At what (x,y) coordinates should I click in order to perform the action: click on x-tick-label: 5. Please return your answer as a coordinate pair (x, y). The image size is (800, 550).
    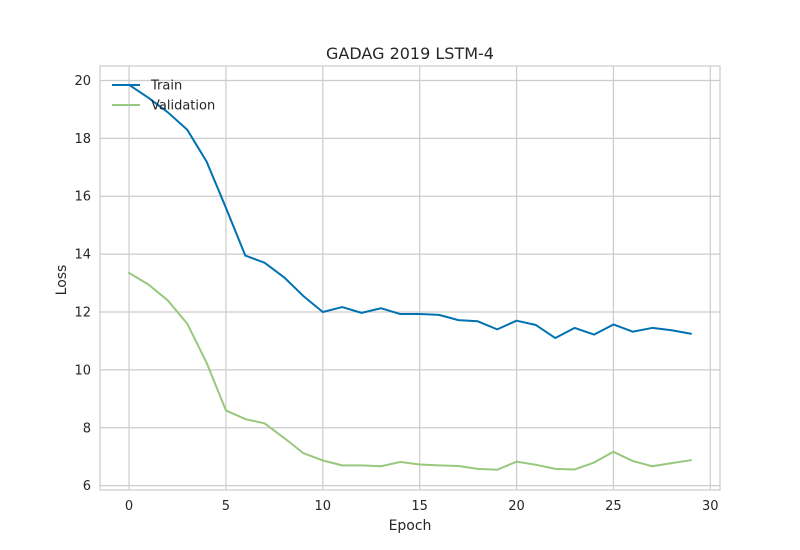
    Looking at the image, I should click on (226, 506).